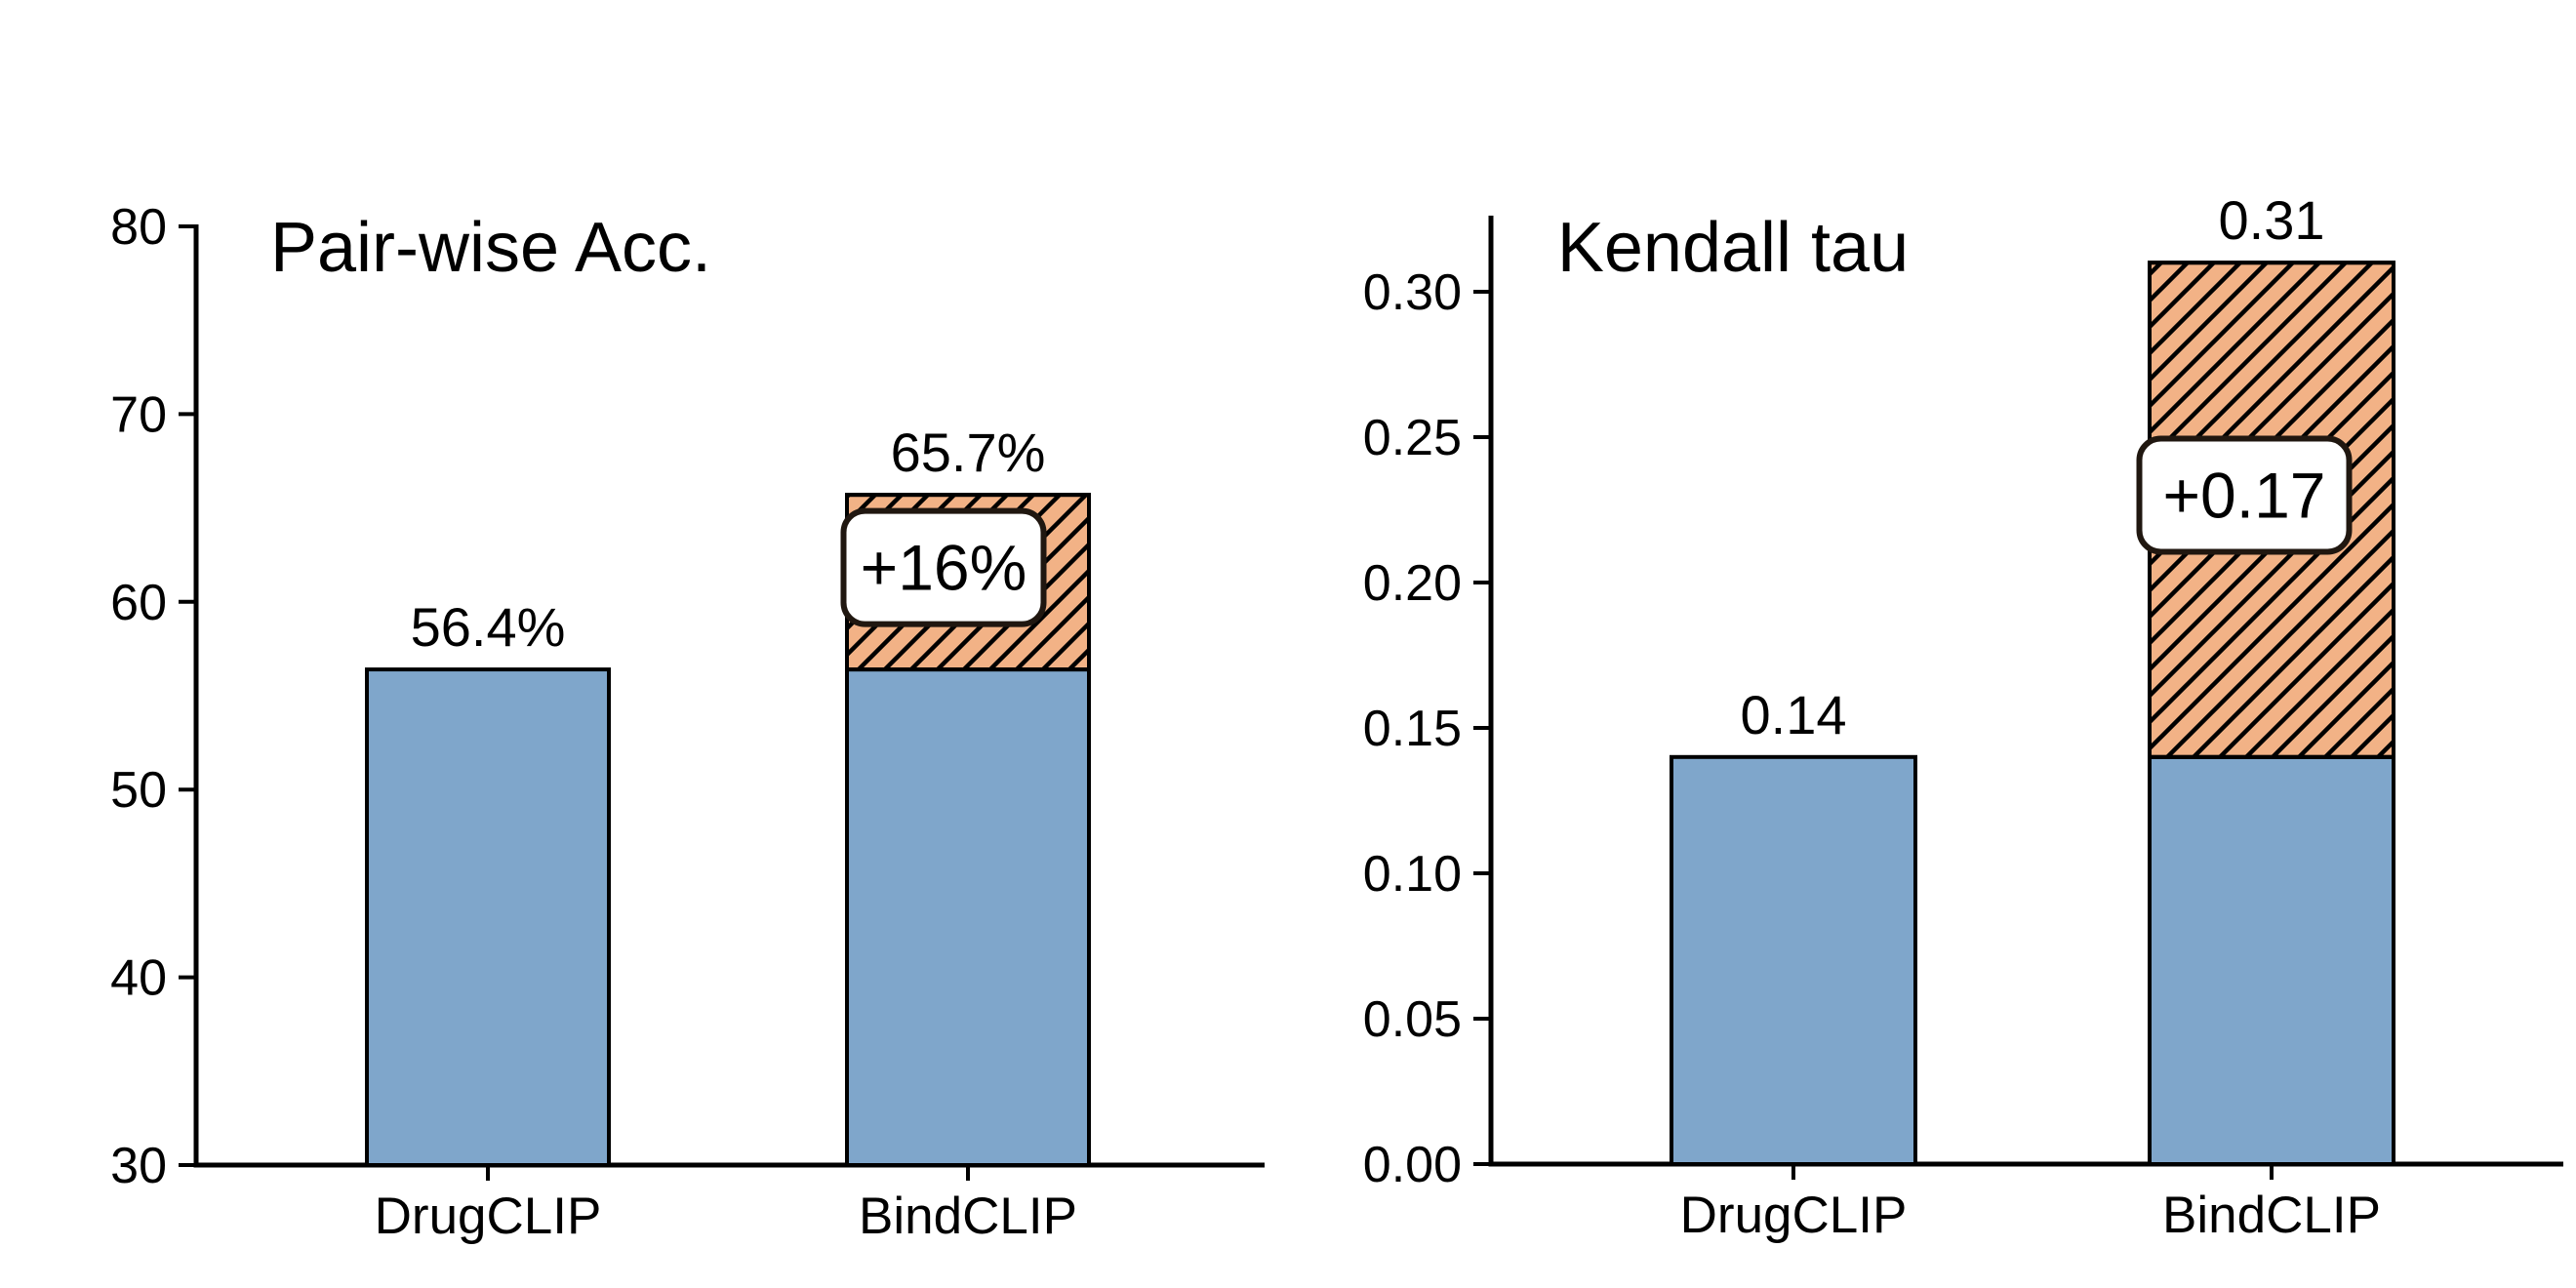 The image size is (2576, 1288). I want to click on y-tick-label: 0.10, so click(1412, 874).